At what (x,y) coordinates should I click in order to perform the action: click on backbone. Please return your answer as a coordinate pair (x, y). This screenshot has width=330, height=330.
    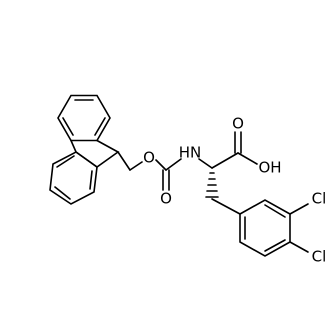
    Looking at the image, I should click on (187, 173).